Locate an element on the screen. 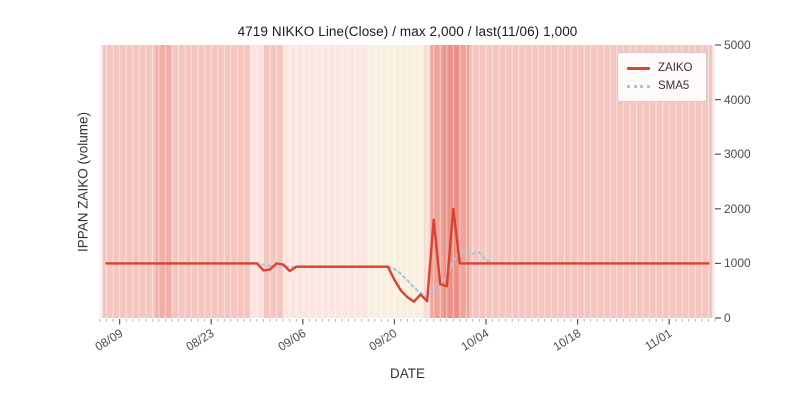 The width and height of the screenshot is (800, 400). x-axis-label: DATE is located at coordinates (407, 373).